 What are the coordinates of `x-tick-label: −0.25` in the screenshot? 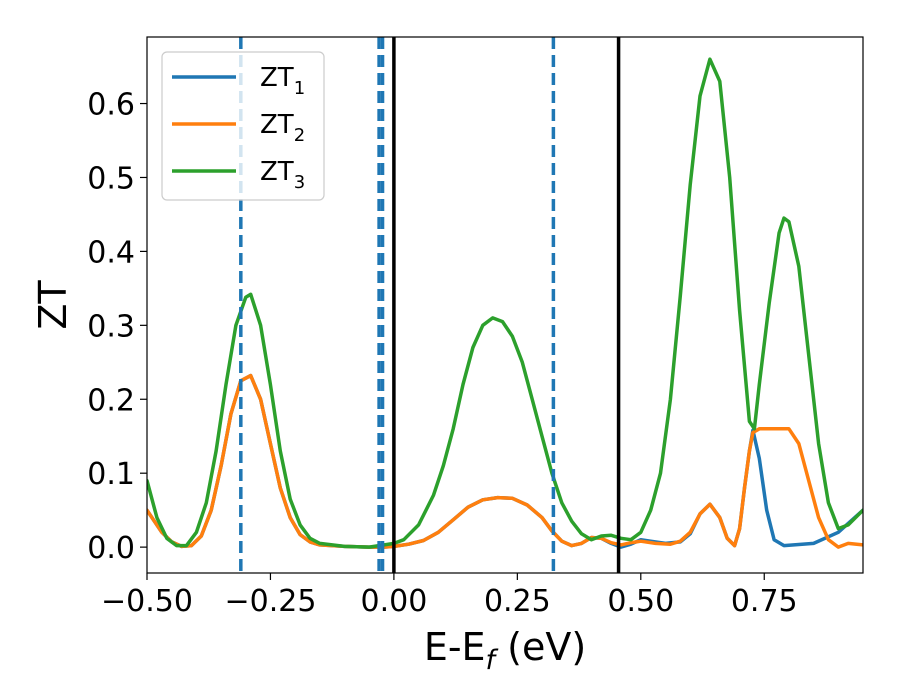 It's located at (270, 601).